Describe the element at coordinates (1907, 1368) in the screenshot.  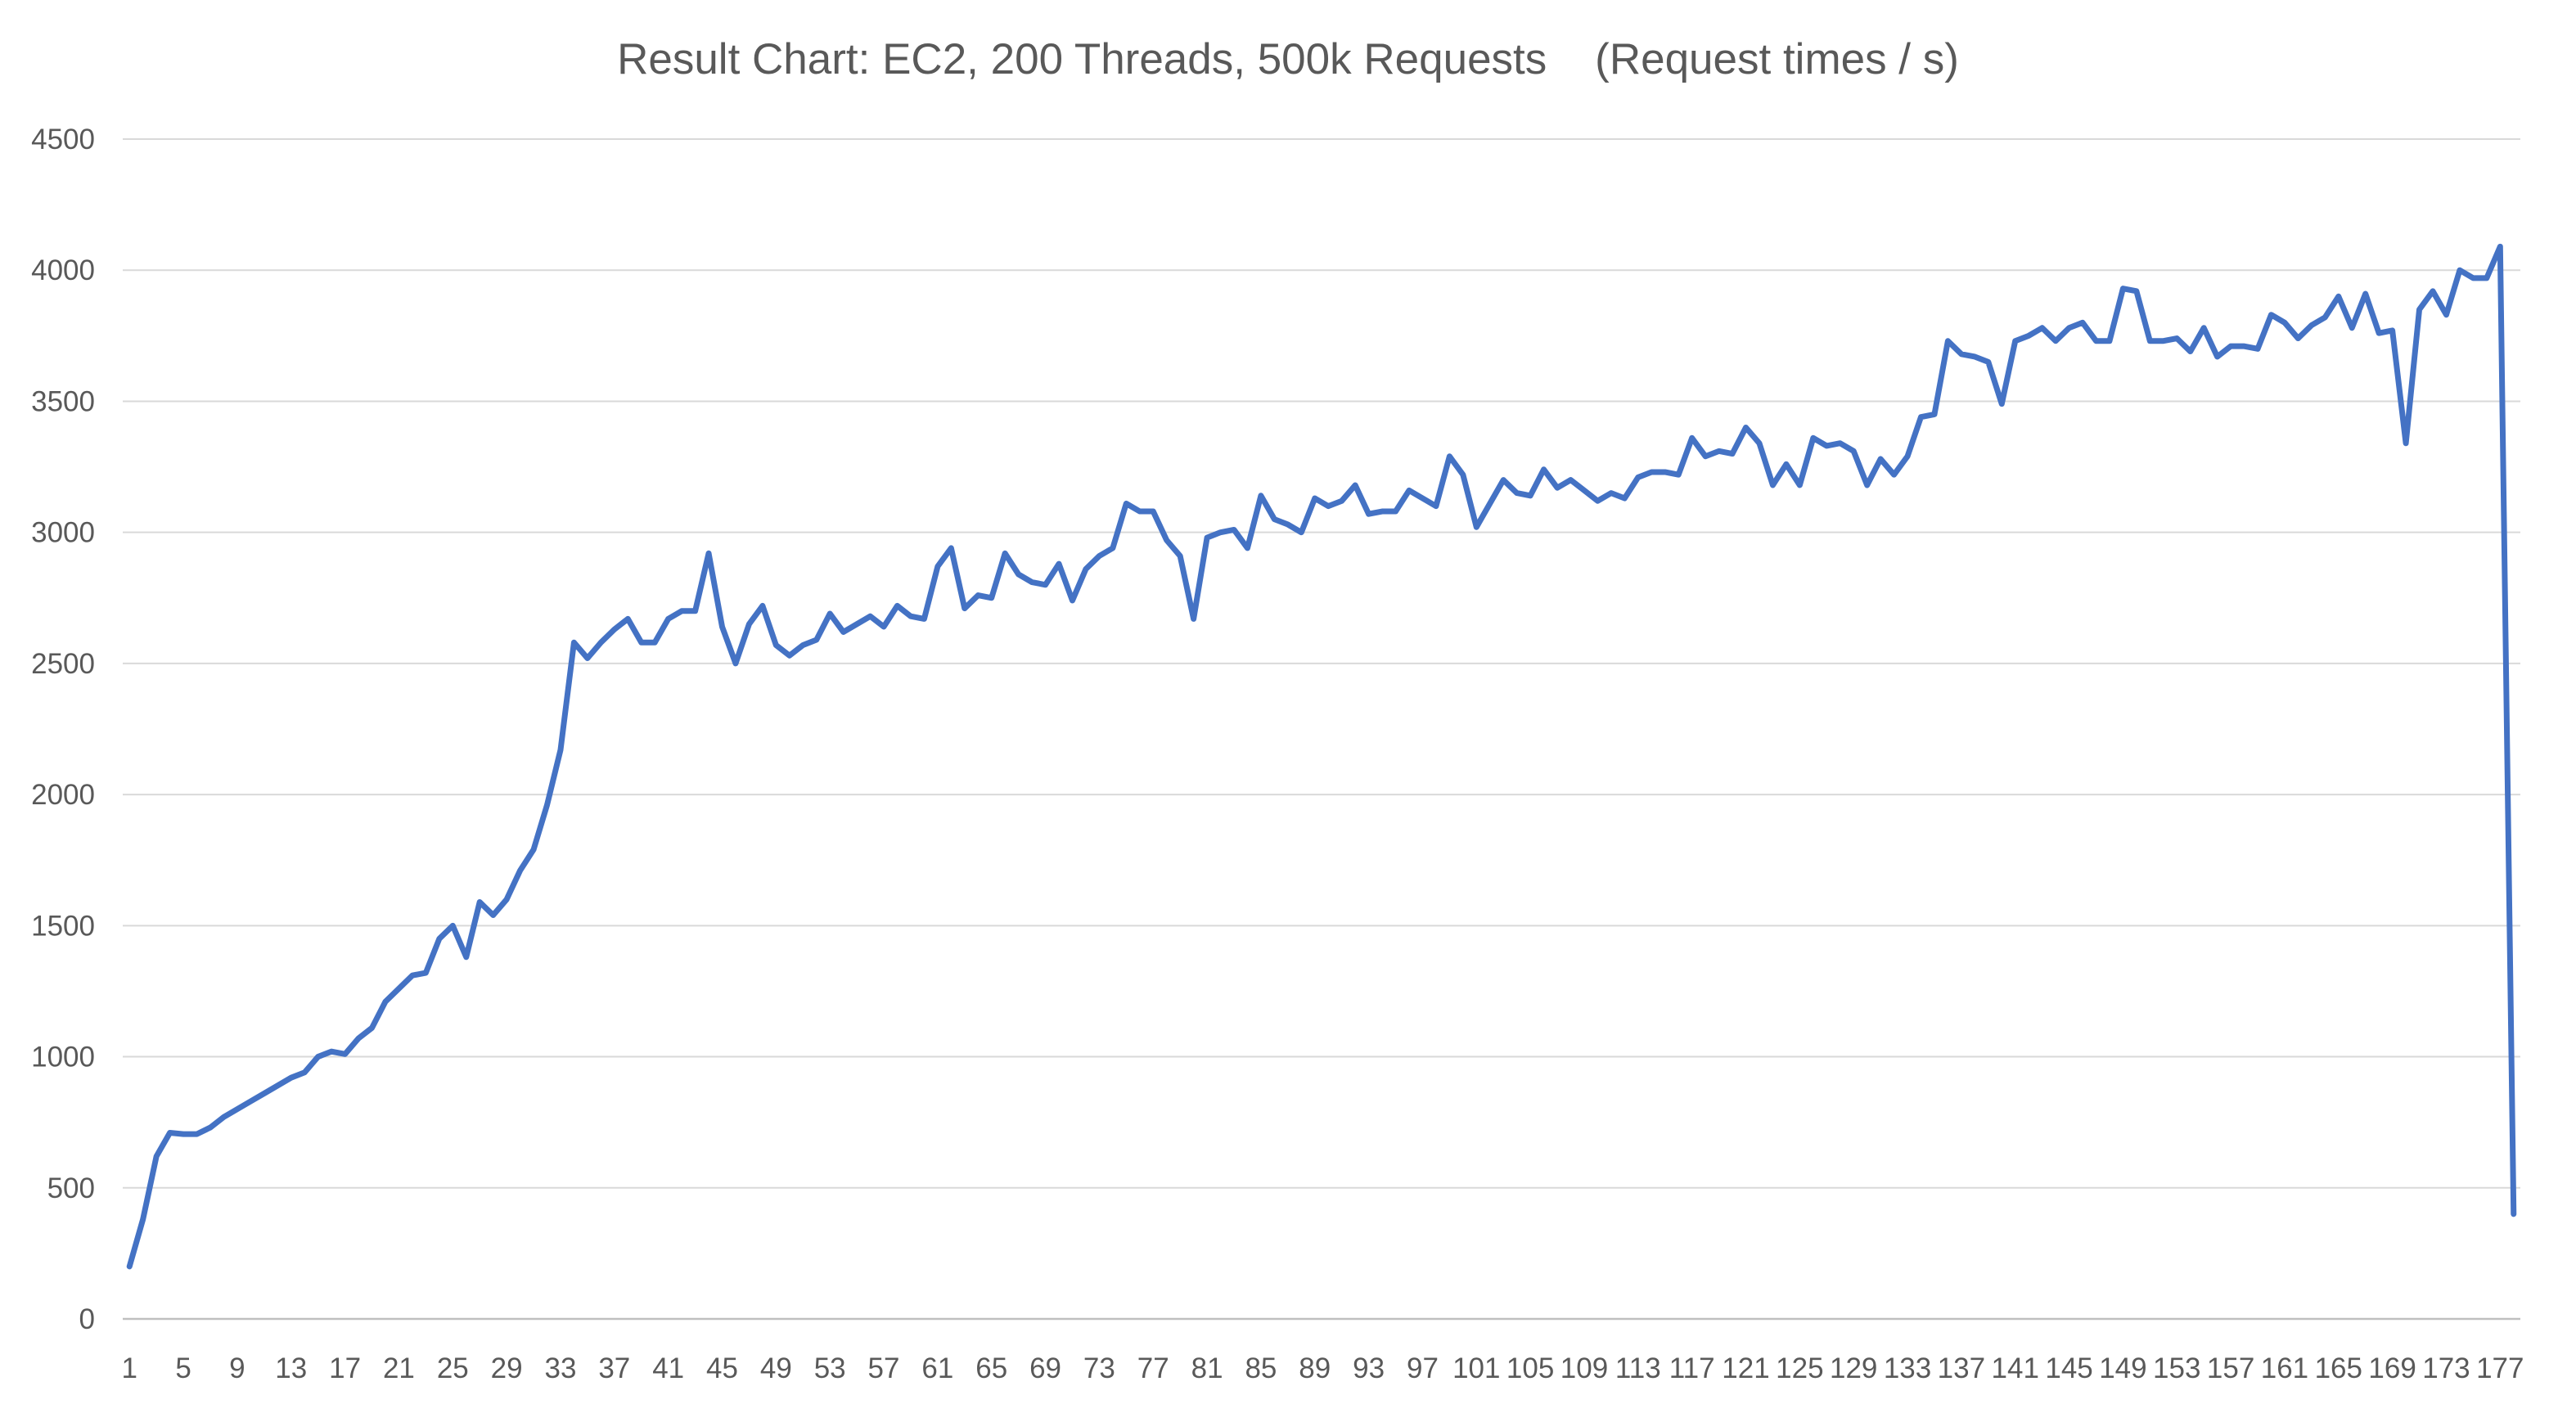
I see `x-tick-label: 133` at that location.